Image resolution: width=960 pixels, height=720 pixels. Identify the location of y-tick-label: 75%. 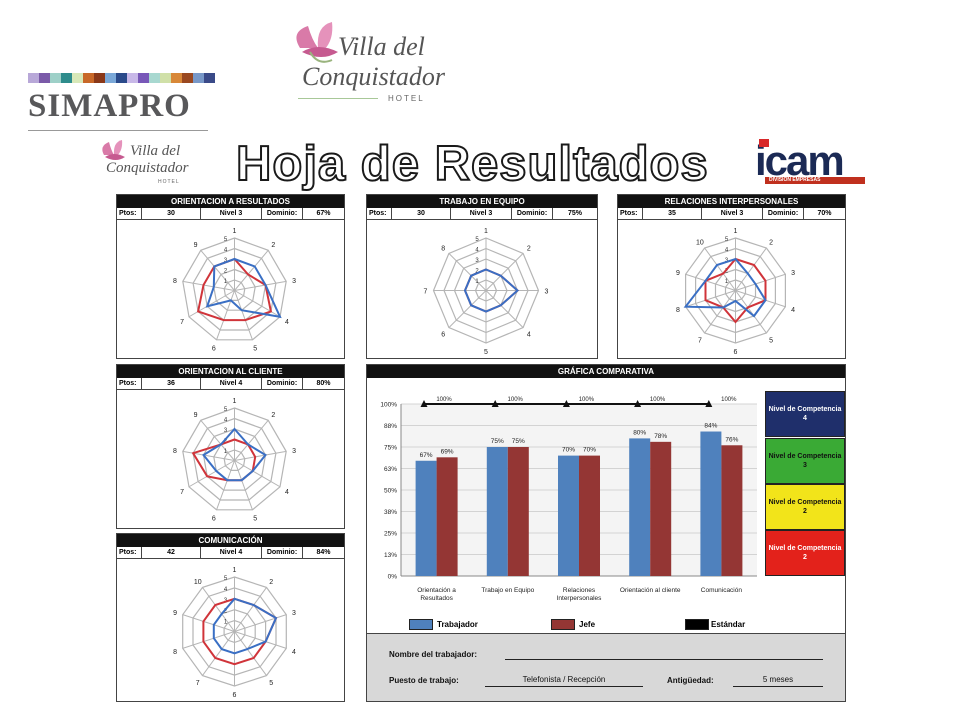
(390, 448).